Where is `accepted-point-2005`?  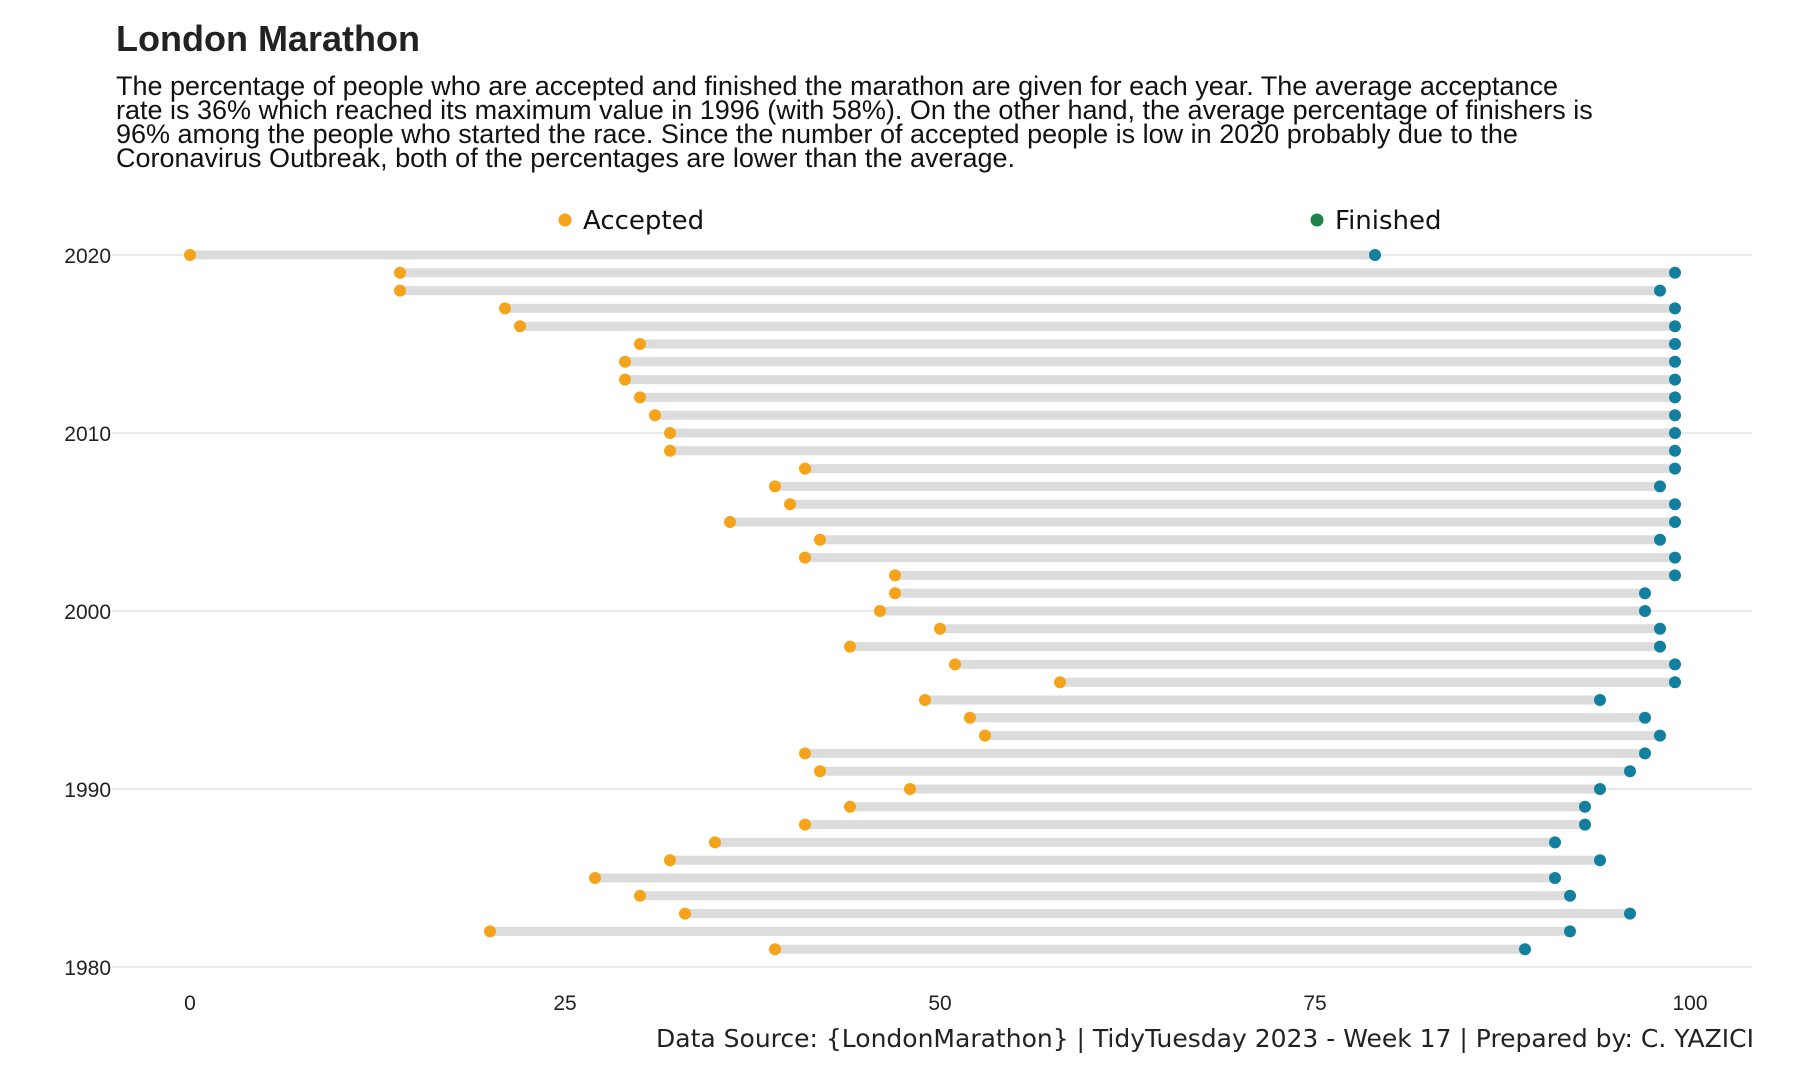 accepted-point-2005 is located at coordinates (730, 522).